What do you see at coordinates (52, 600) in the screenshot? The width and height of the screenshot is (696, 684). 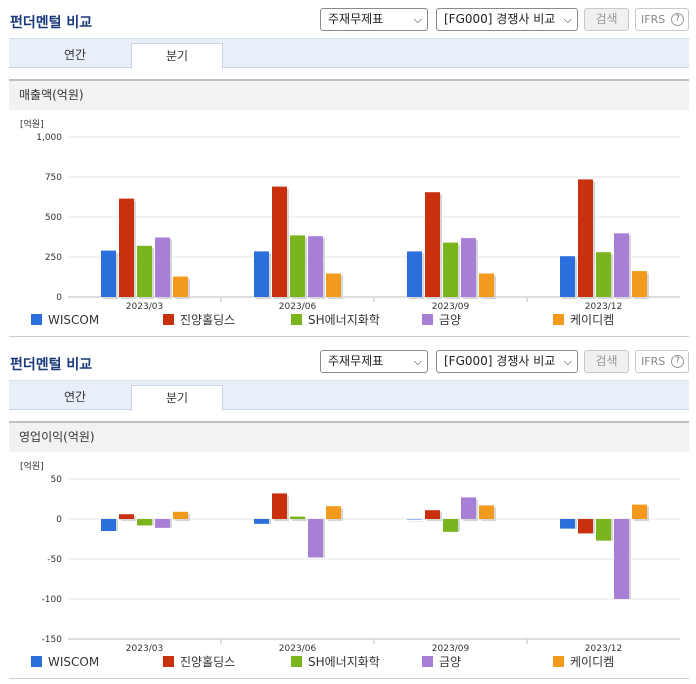 I see `y-tick-label: -100` at bounding box center [52, 600].